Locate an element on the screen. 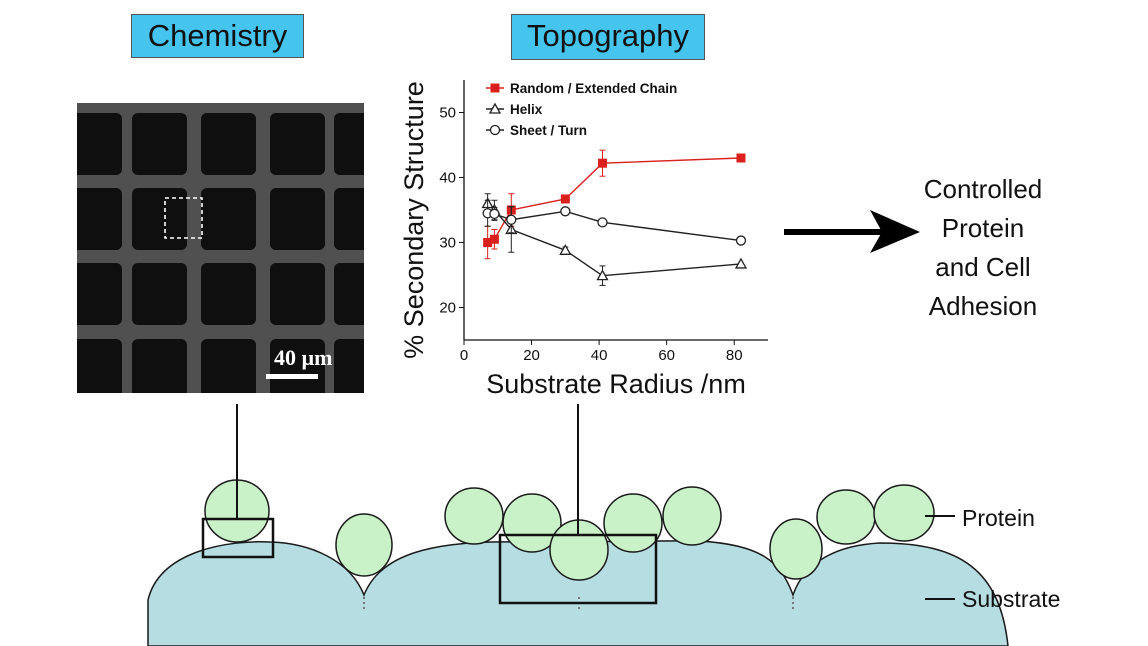  chart-axes: 20 30 40 50 0 20 40 60 80 is located at coordinates (603, 222).